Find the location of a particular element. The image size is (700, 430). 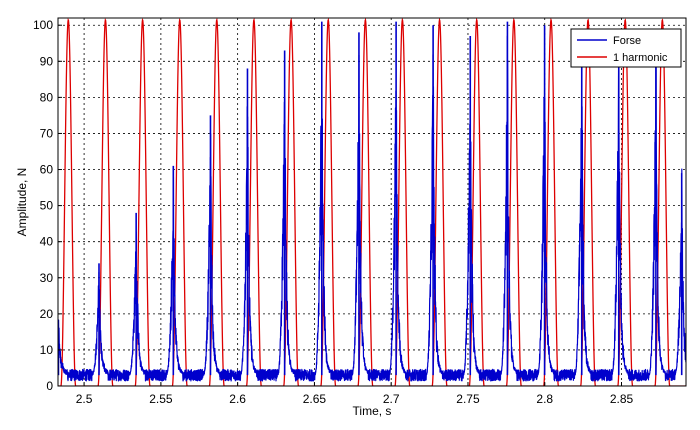

y-axis-ticks: 0 10 20 30 40 50 60 70 80 90 100 is located at coordinates (47, 205).